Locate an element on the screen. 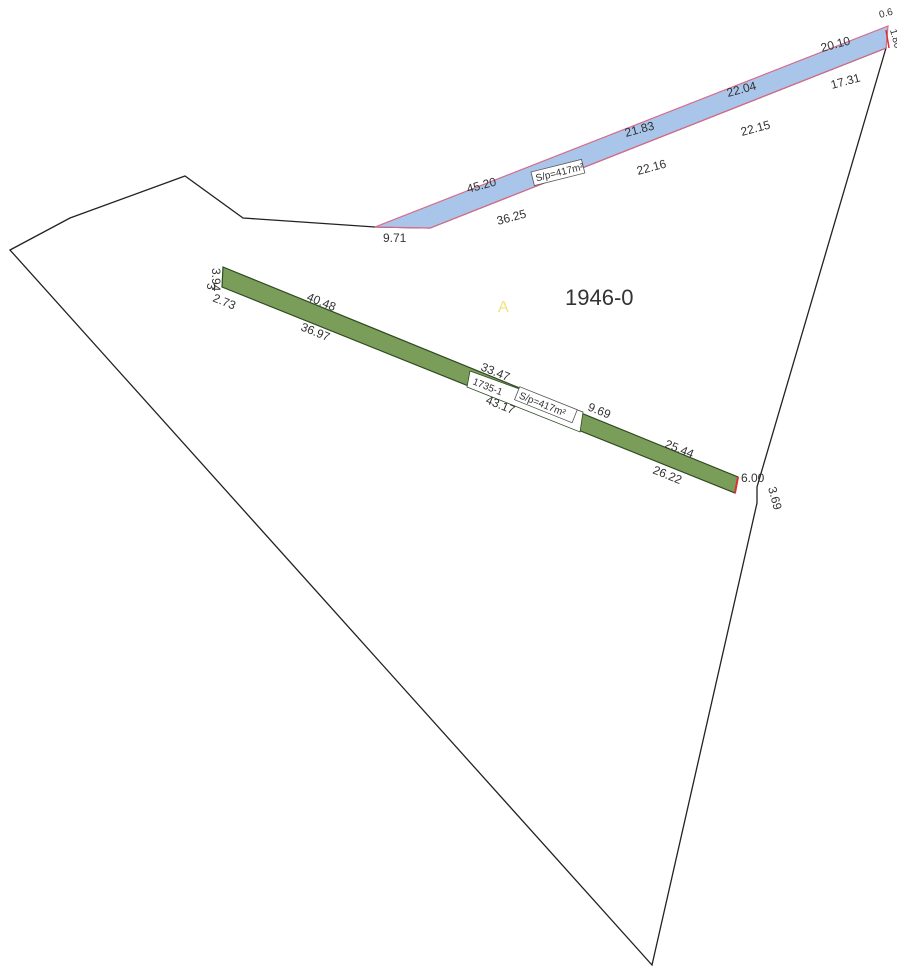 The height and width of the screenshot is (976, 897). blue-strip is located at coordinates (631, 127).